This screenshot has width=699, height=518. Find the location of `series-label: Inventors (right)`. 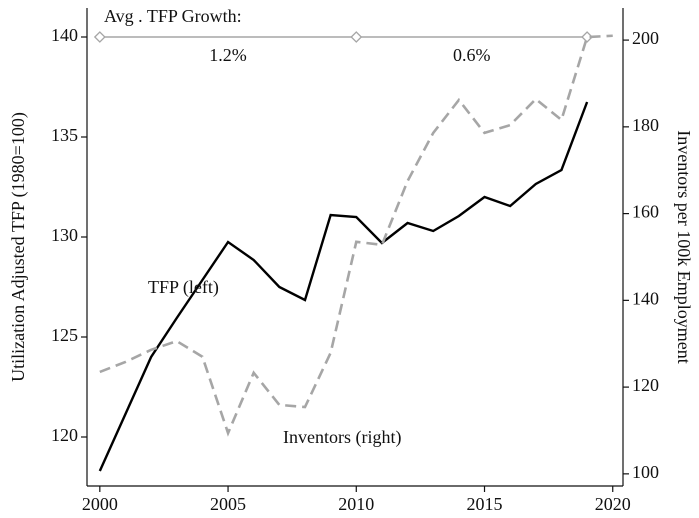

series-label: Inventors (right) is located at coordinates (342, 437).